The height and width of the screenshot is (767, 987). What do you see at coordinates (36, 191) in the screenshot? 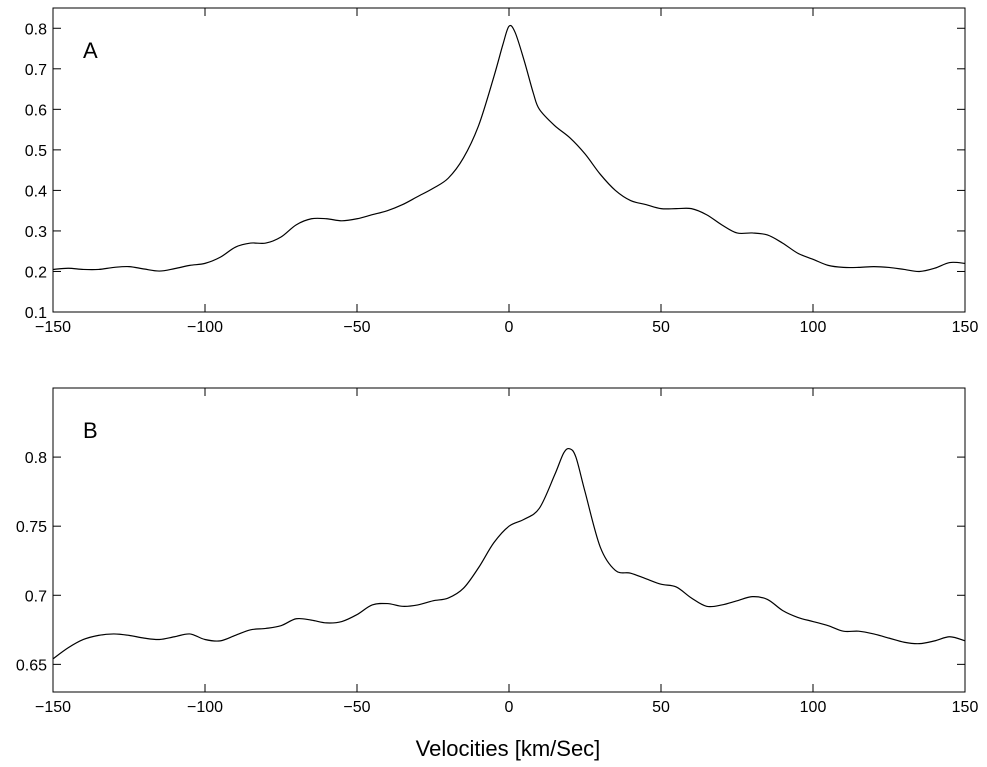
I see `a-y-tick-label: 0.4` at bounding box center [36, 191].